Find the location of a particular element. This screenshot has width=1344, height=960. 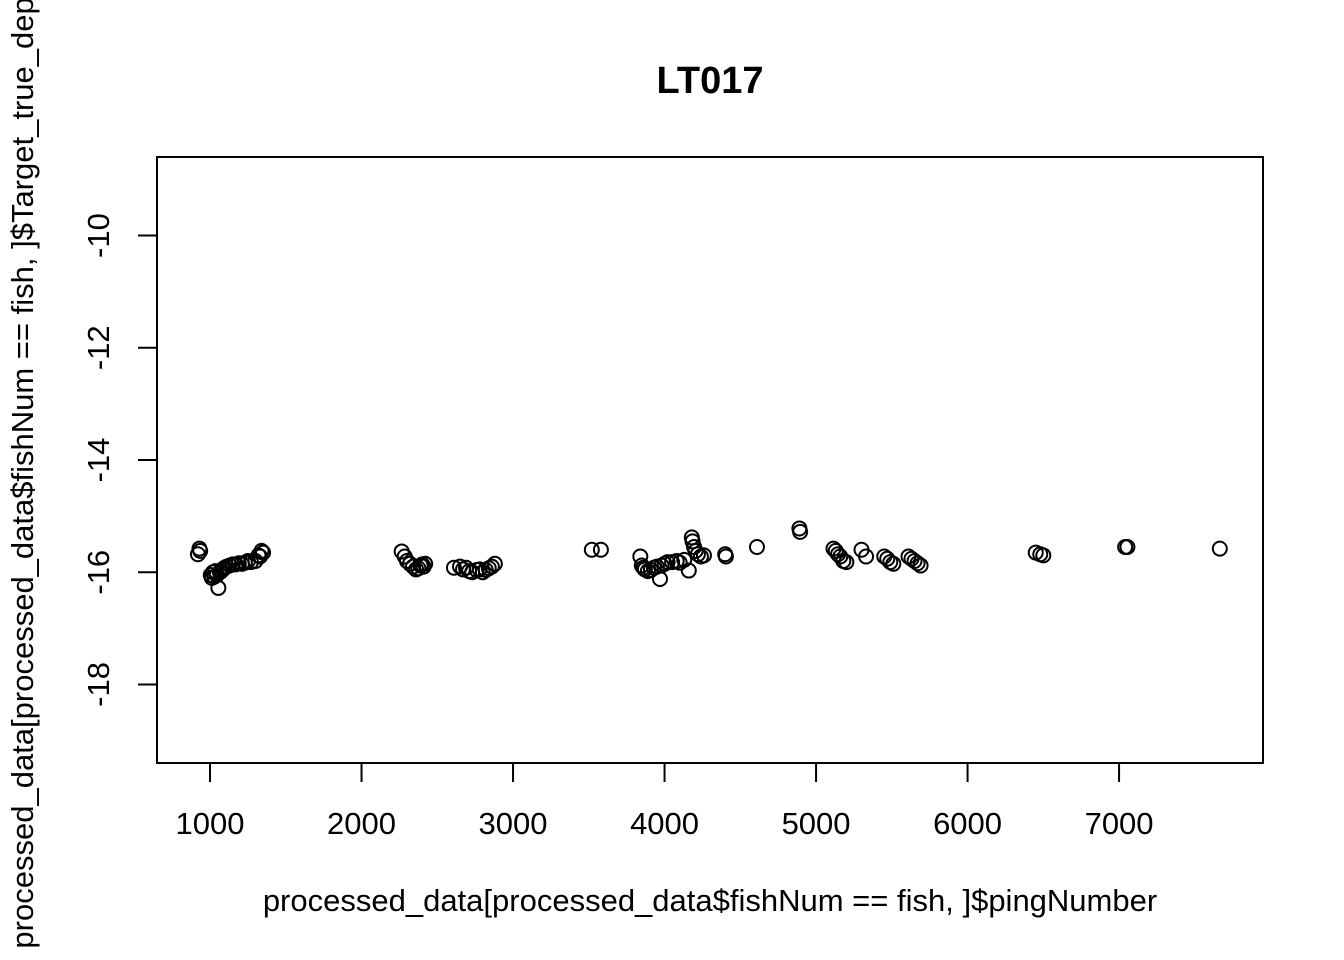

x-tick-label: 7000 is located at coordinates (1119, 823).